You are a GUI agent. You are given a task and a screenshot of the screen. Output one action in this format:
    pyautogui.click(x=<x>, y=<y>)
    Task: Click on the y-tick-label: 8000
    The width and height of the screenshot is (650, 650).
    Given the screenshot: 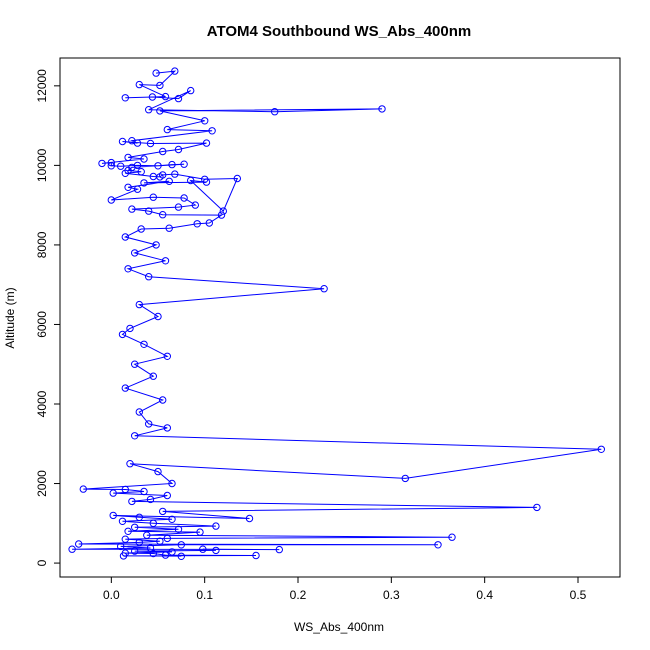 What is the action you would take?
    pyautogui.click(x=42, y=244)
    